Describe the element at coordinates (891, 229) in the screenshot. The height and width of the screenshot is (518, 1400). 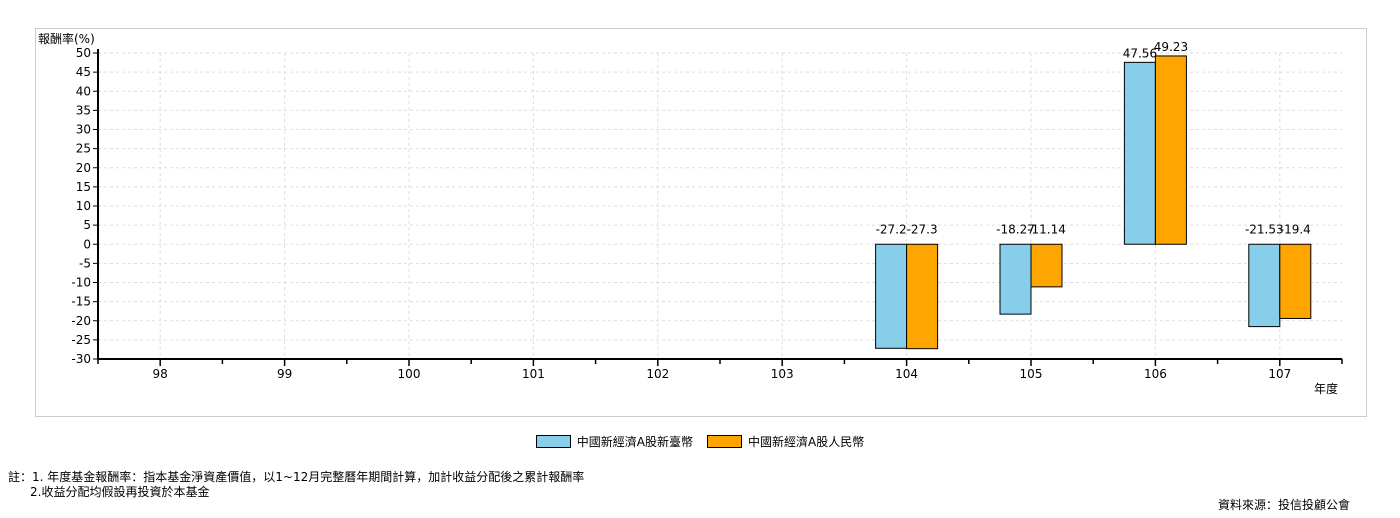
I see `data-label: -27.2` at that location.